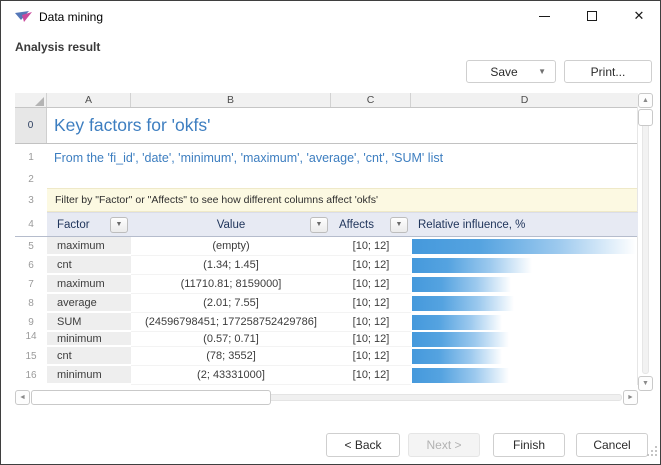  I want to click on minimize-icon, so click(544, 16).